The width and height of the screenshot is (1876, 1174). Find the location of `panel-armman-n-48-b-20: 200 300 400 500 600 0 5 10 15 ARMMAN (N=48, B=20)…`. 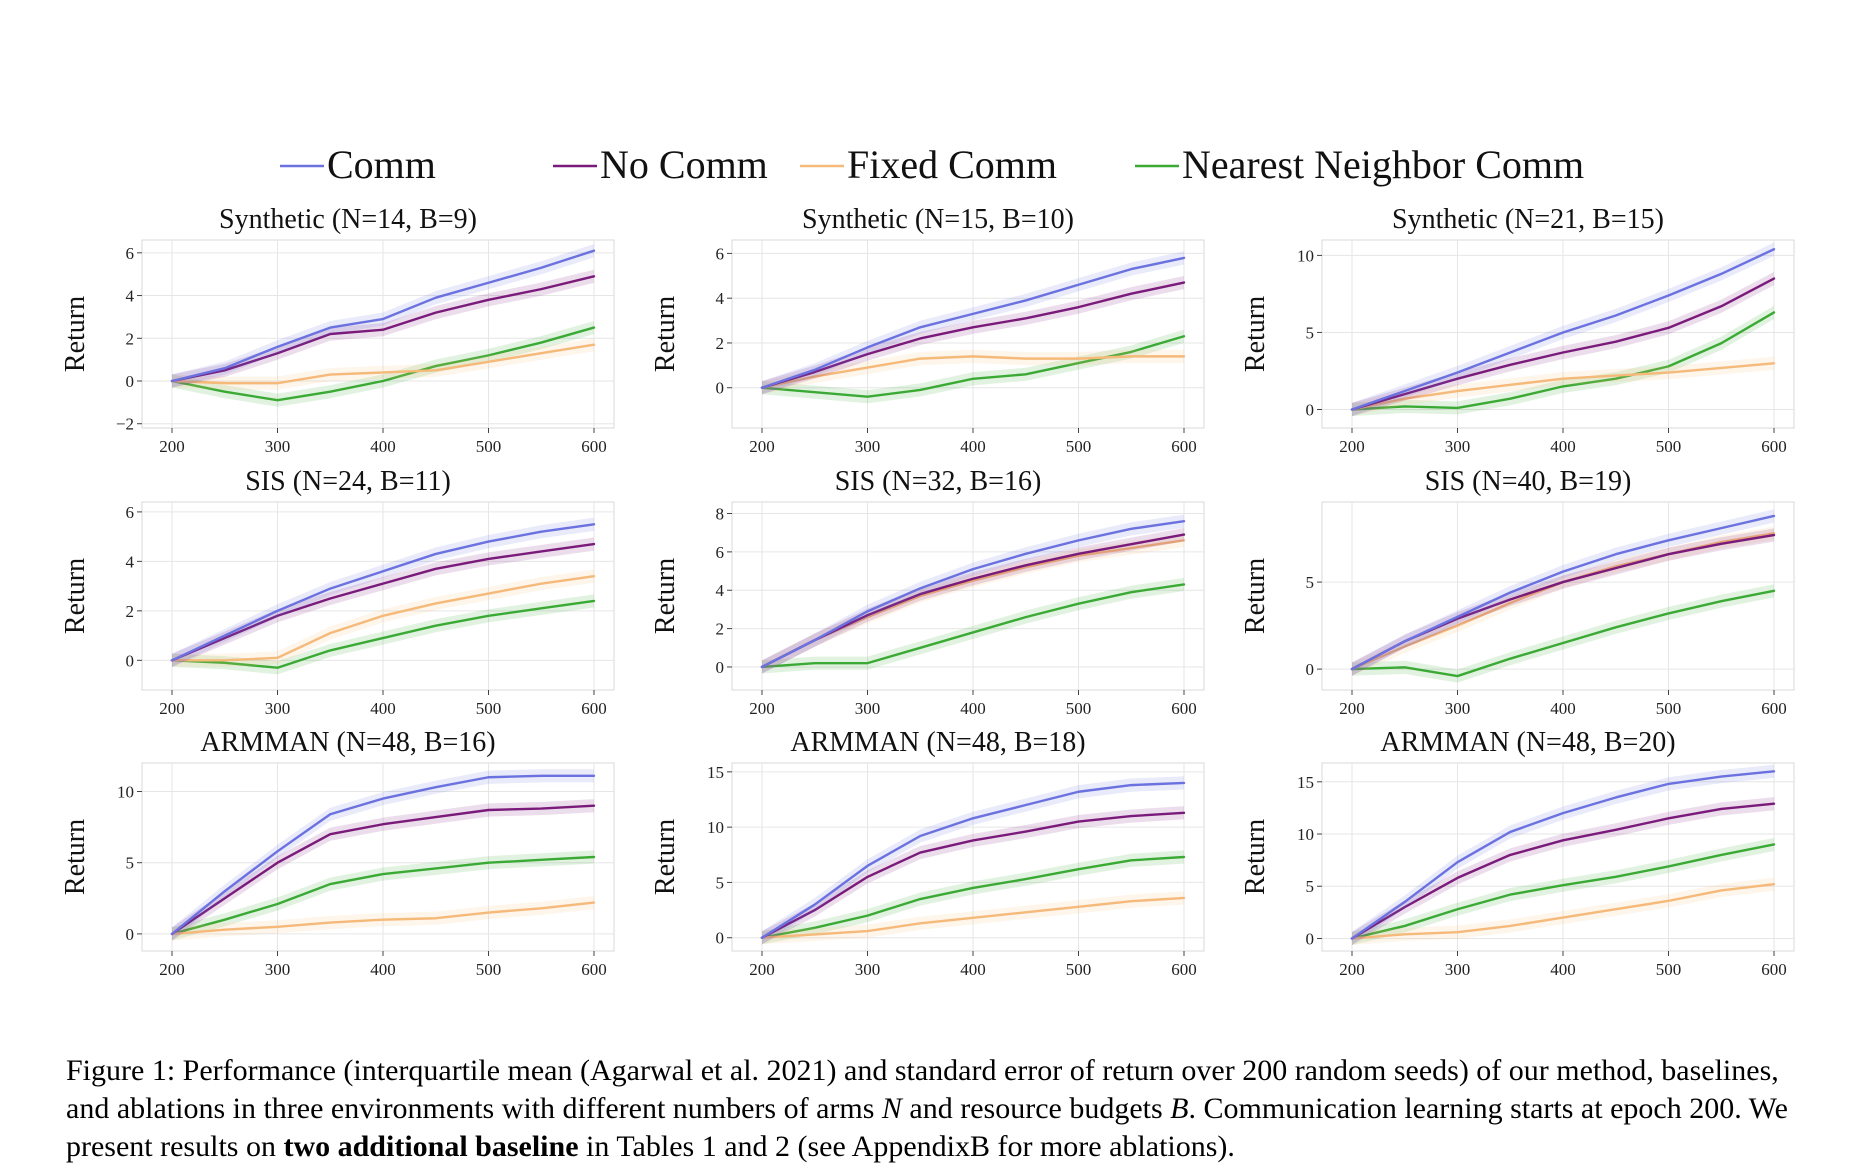

panel-armman-n-48-b-20: 200 300 400 500 600 0 5 10 15 ARMMAN (N=48, B=20)… is located at coordinates (1526, 856).